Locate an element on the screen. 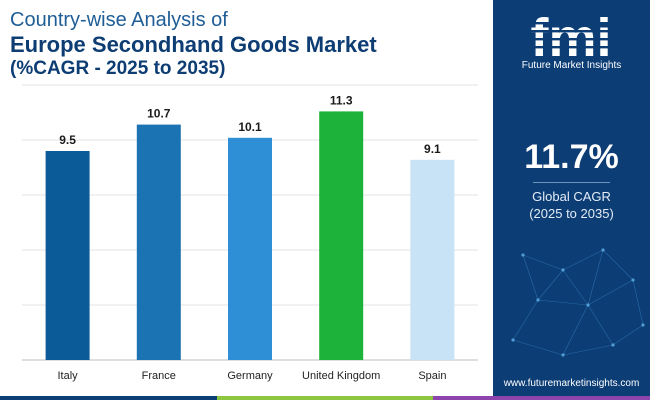 The width and height of the screenshot is (650, 400). website-link: www.futuremarketinsights.com is located at coordinates (571, 383).